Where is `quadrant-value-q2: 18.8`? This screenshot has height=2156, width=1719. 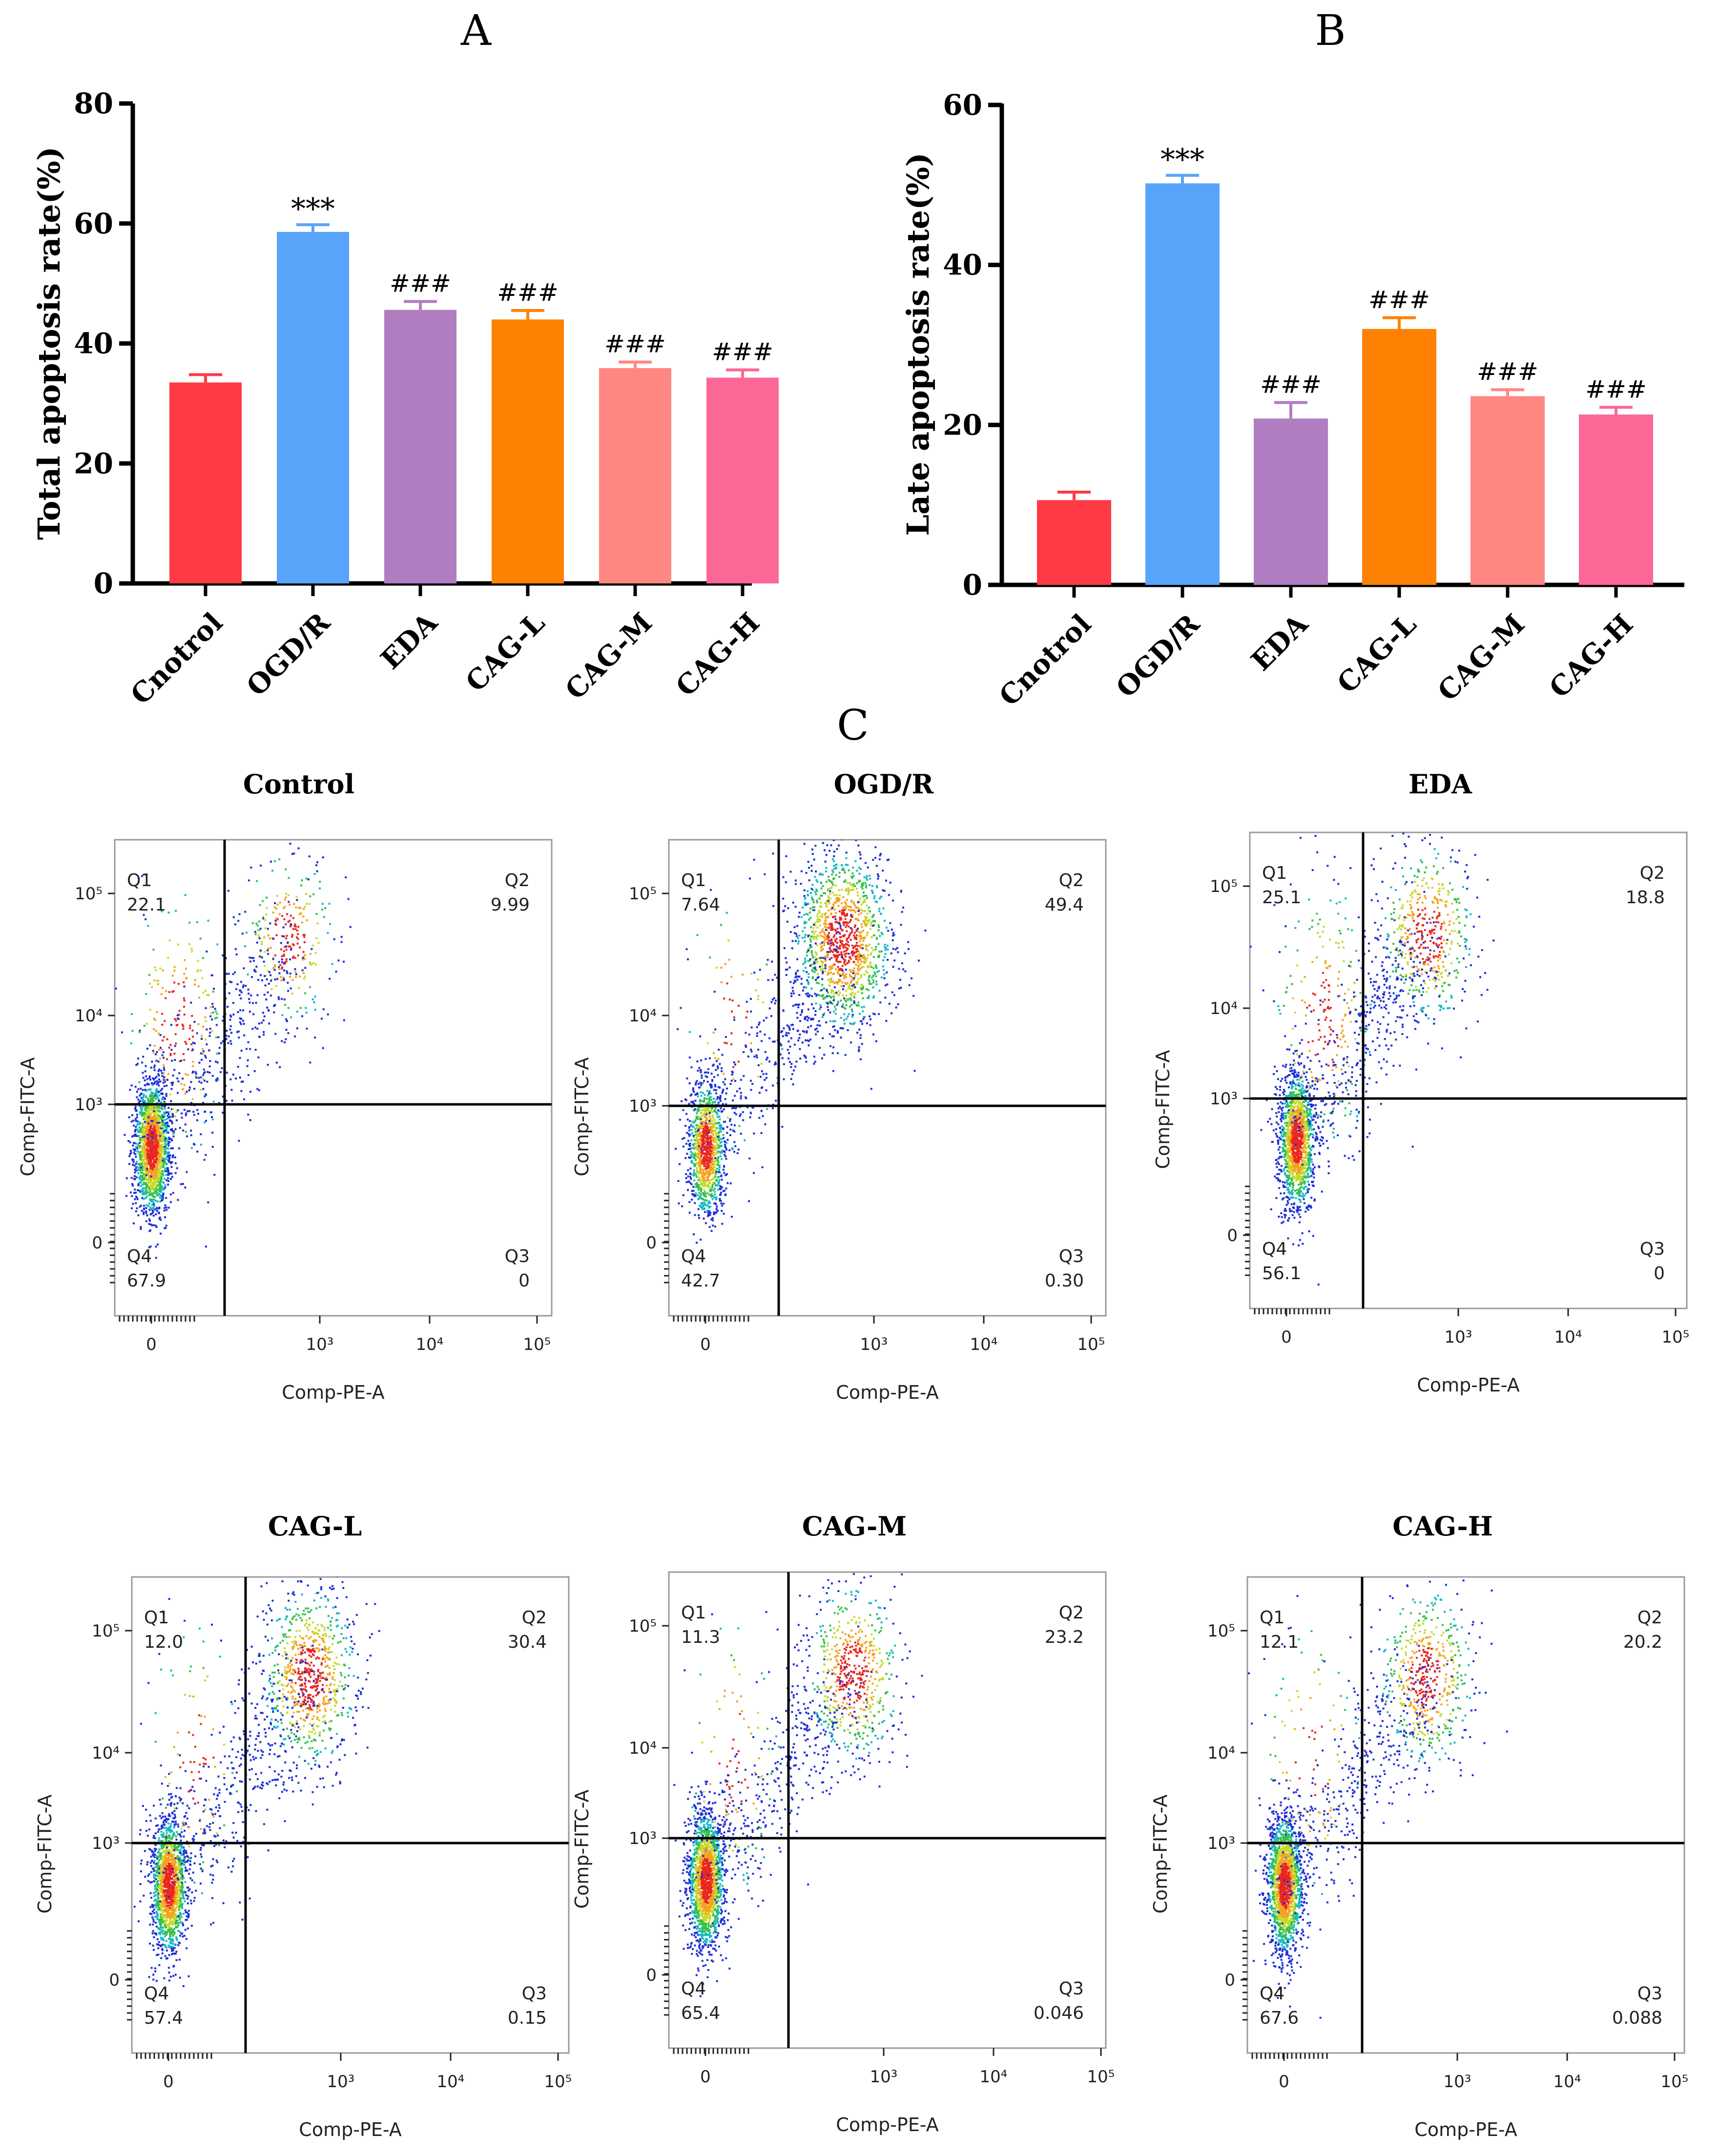
quadrant-value-q2: 18.8 is located at coordinates (1646, 898).